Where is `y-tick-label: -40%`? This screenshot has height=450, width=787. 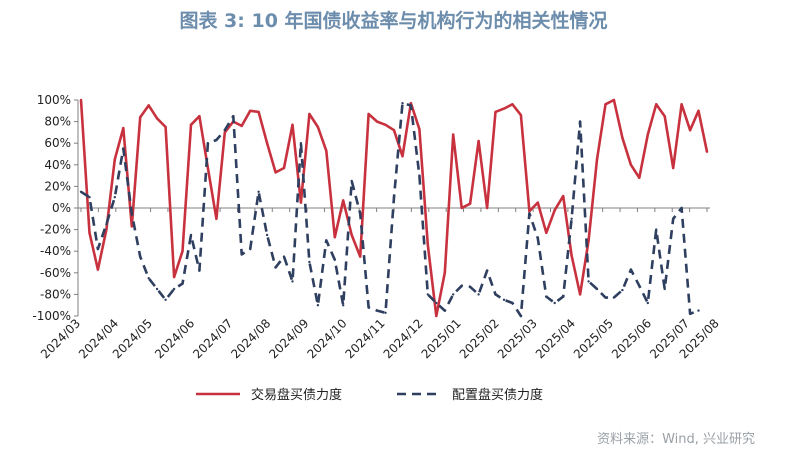
y-tick-label: -40% is located at coordinates (55, 251).